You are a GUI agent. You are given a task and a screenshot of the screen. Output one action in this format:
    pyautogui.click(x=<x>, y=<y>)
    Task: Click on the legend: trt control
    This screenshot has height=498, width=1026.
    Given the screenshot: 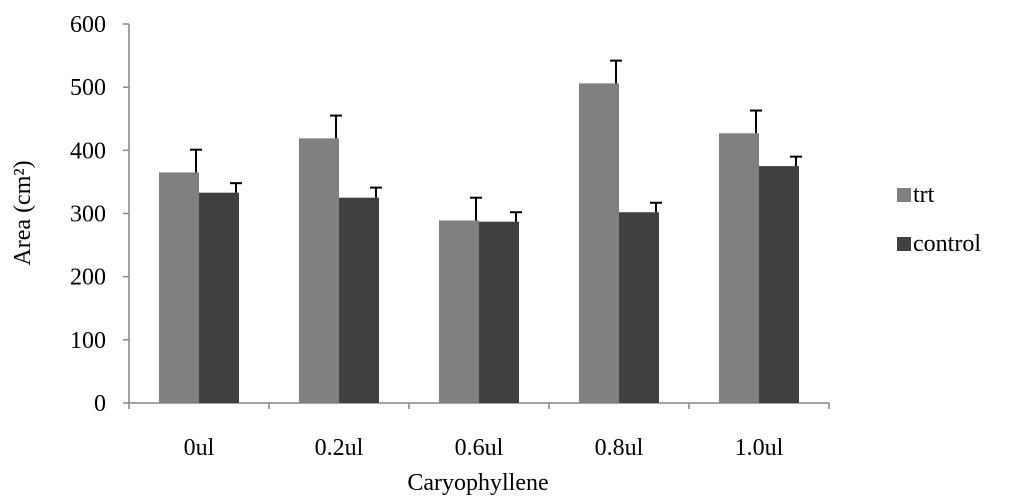 What is the action you would take?
    pyautogui.click(x=939, y=219)
    